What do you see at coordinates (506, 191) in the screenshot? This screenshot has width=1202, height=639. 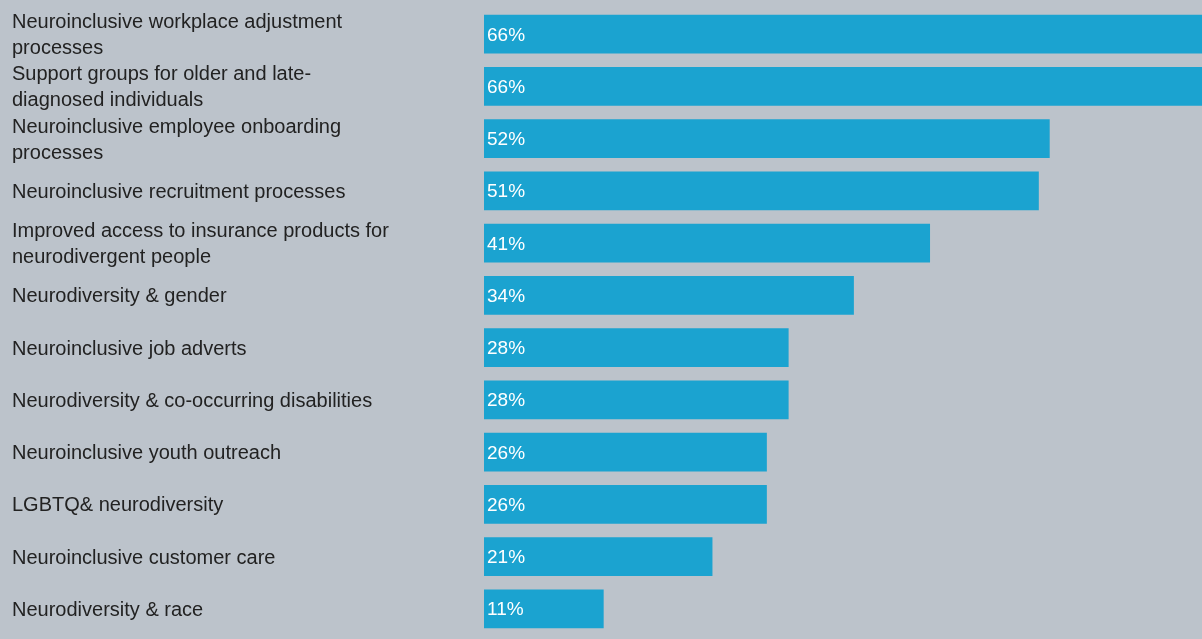 I see `data-label: 51%` at bounding box center [506, 191].